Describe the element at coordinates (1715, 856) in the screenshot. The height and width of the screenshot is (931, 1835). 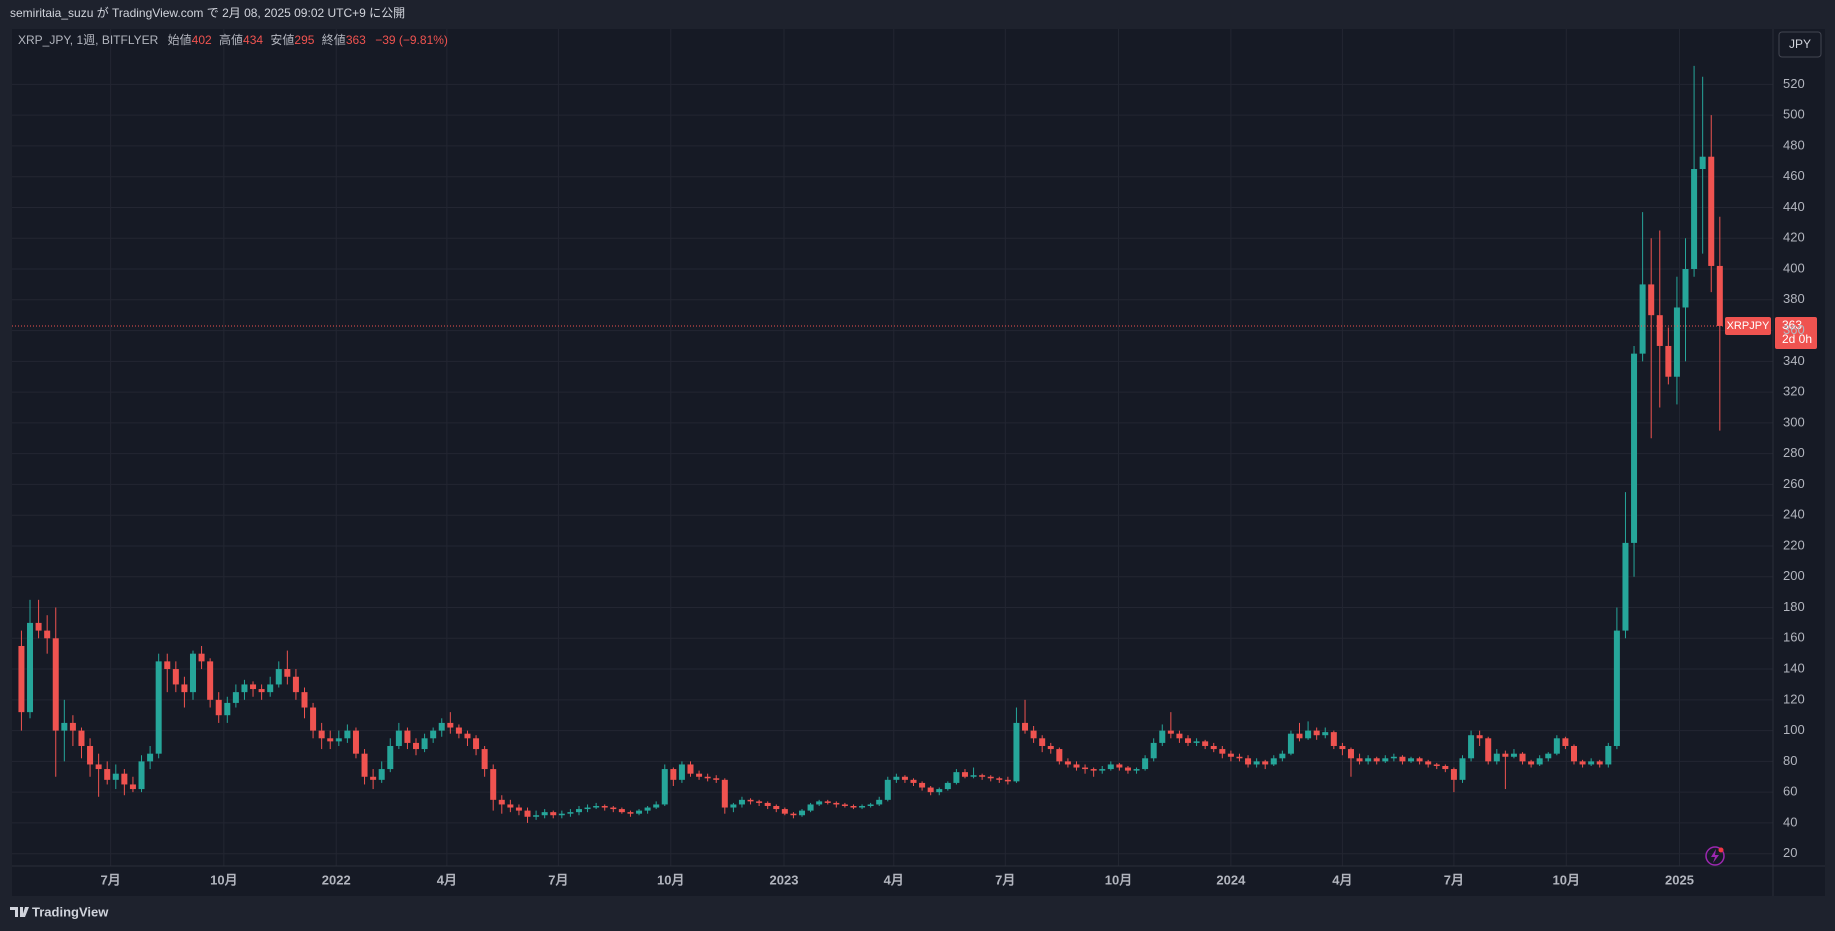
I see `flash-icon` at that location.